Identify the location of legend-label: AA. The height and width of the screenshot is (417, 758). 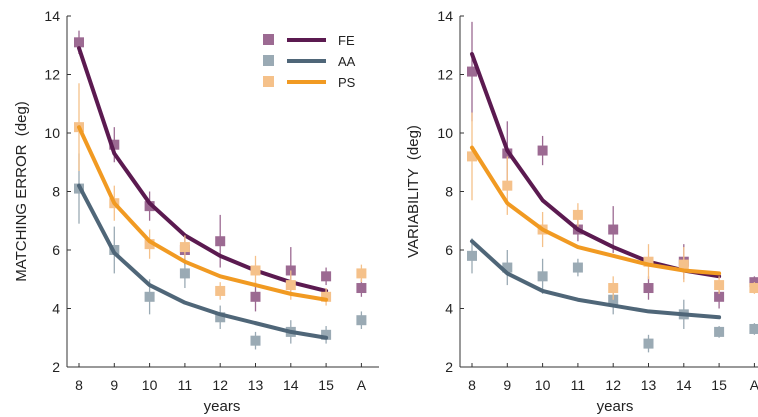
(347, 61).